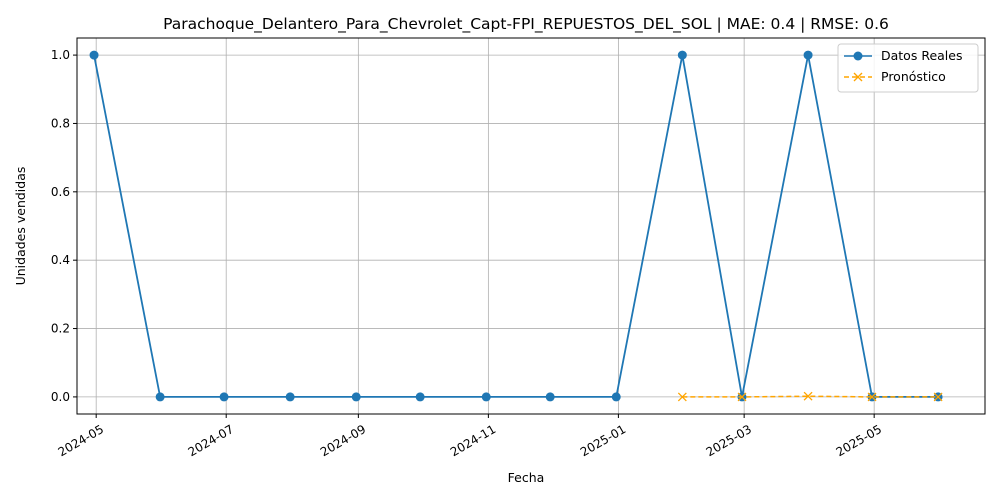  I want to click on x-tick-label: 2024-11, so click(473, 440).